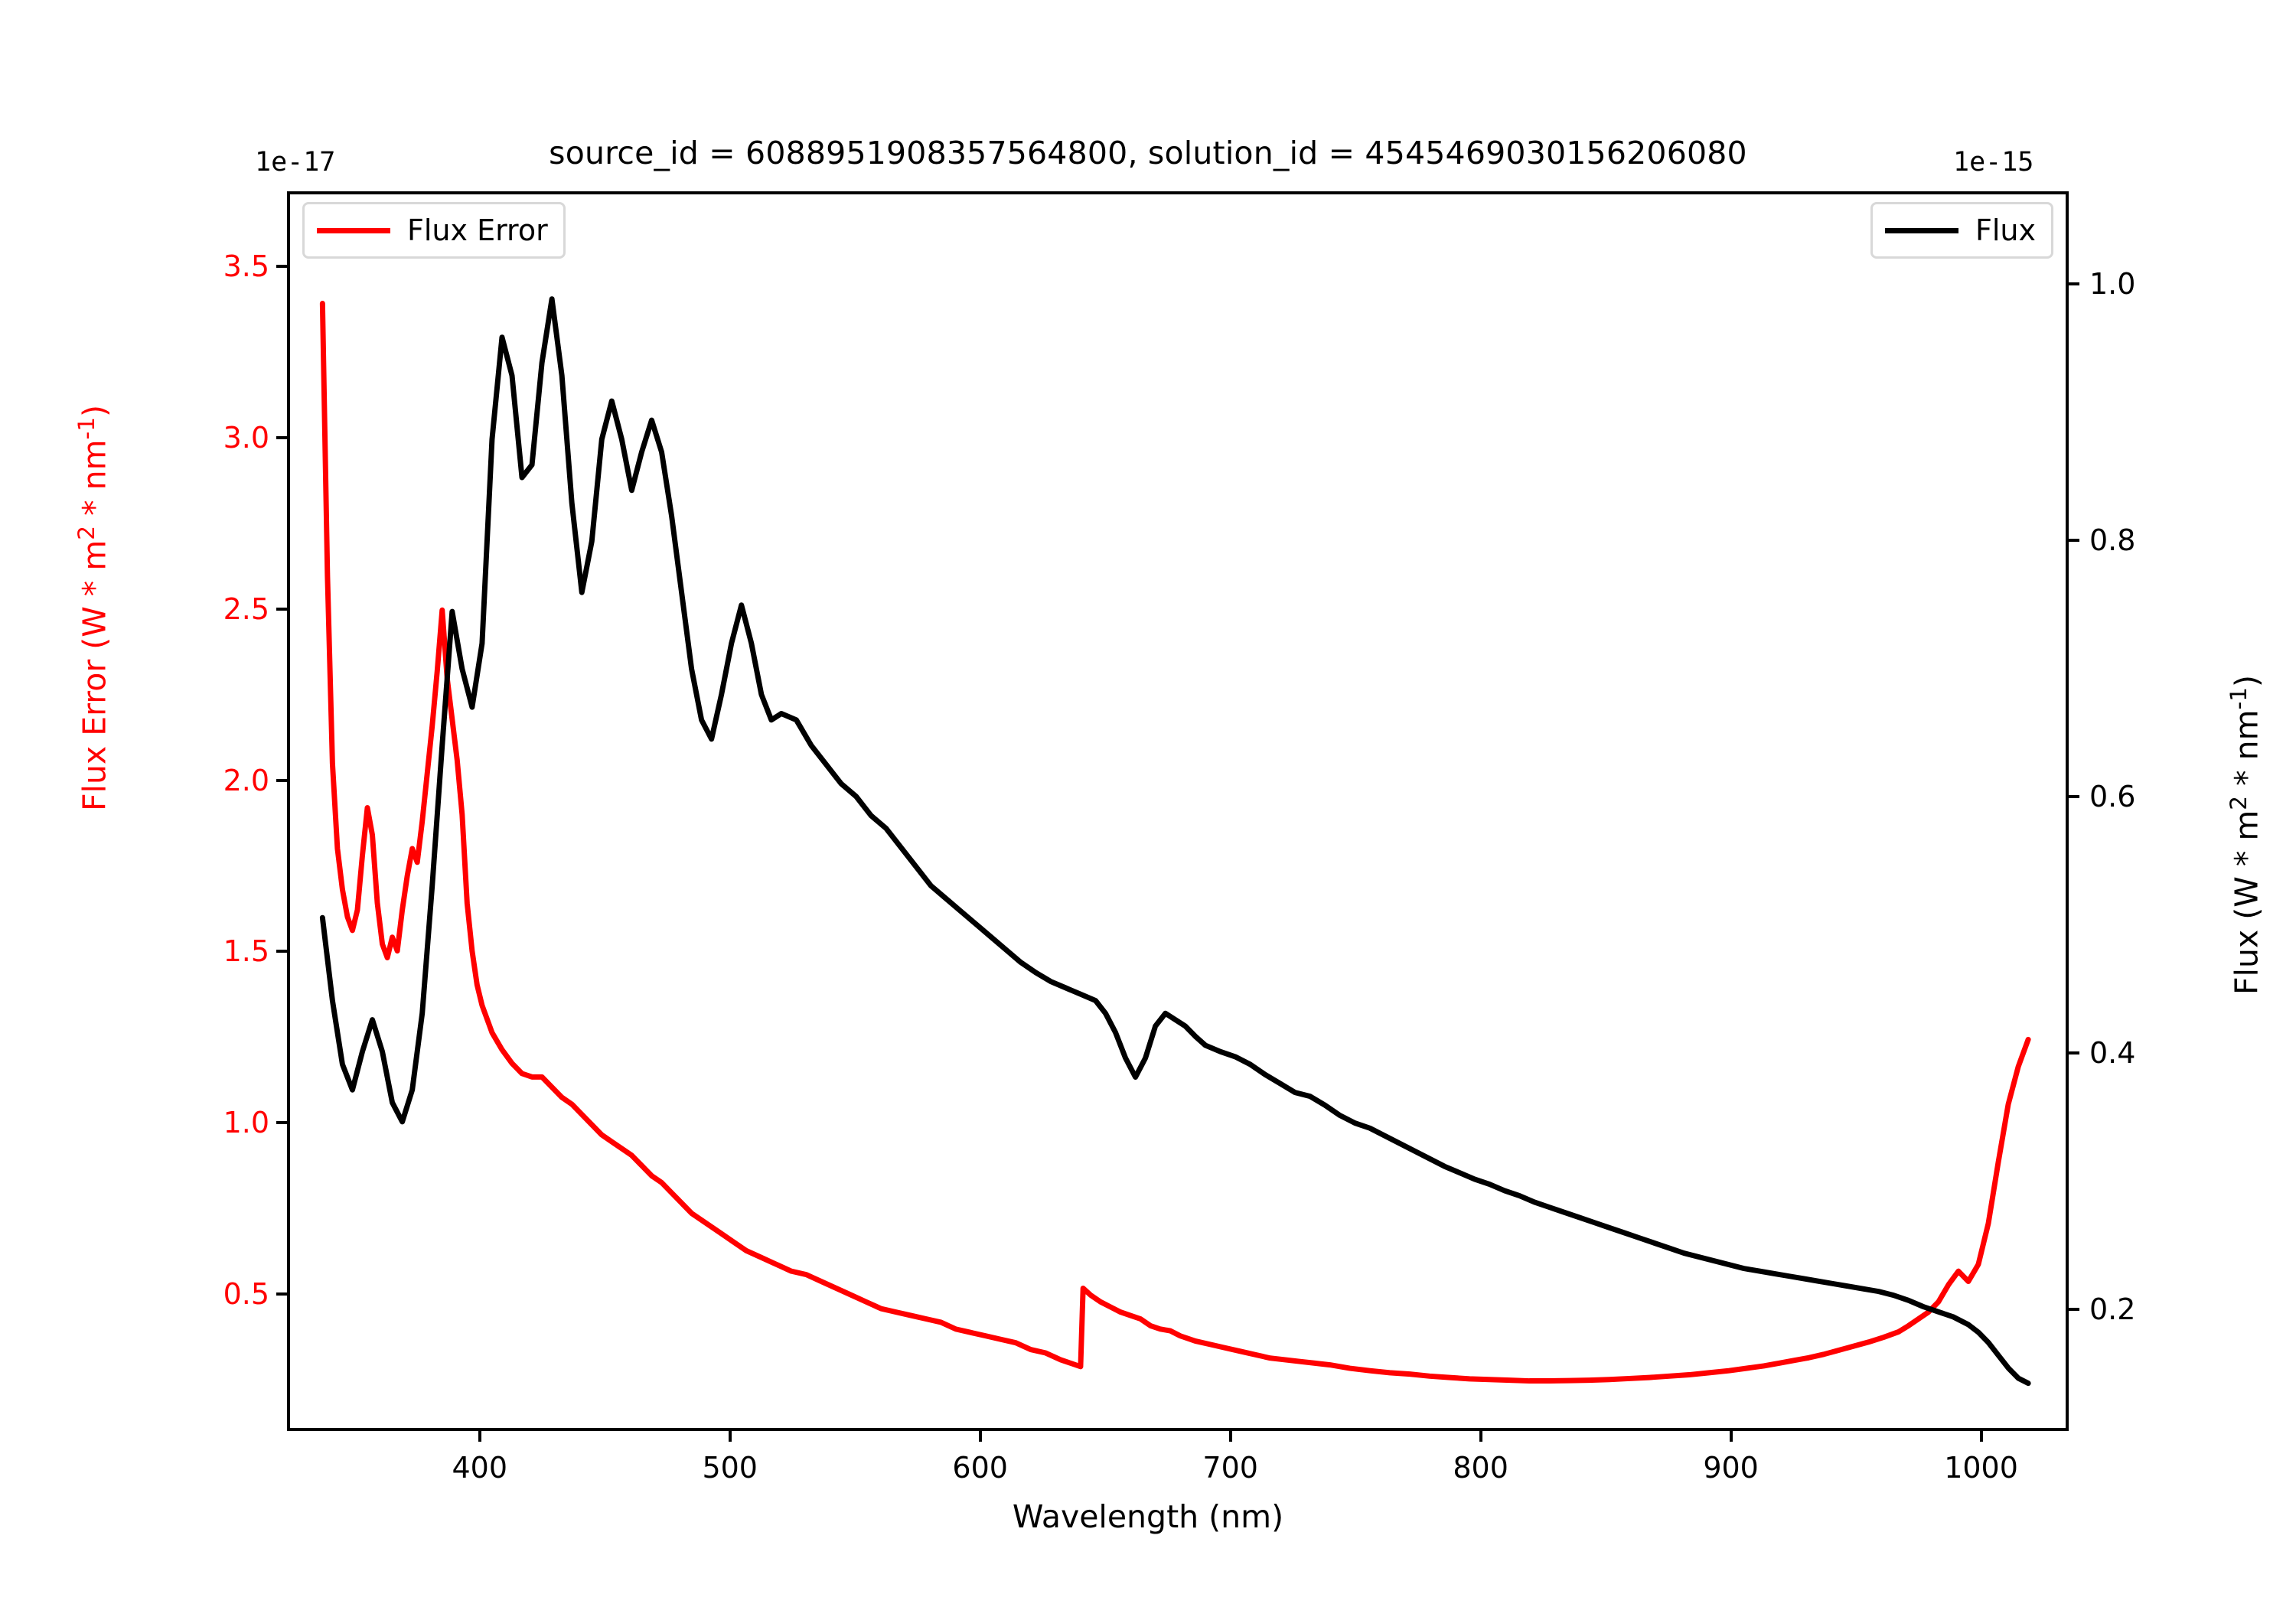  I want to click on right-tick-label-4: 1.0, so click(2112, 283).